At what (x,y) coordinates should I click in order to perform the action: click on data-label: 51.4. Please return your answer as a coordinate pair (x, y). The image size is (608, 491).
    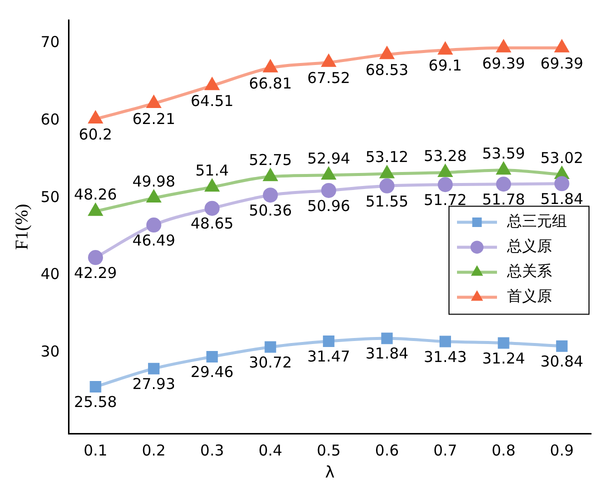
    Looking at the image, I should click on (212, 170).